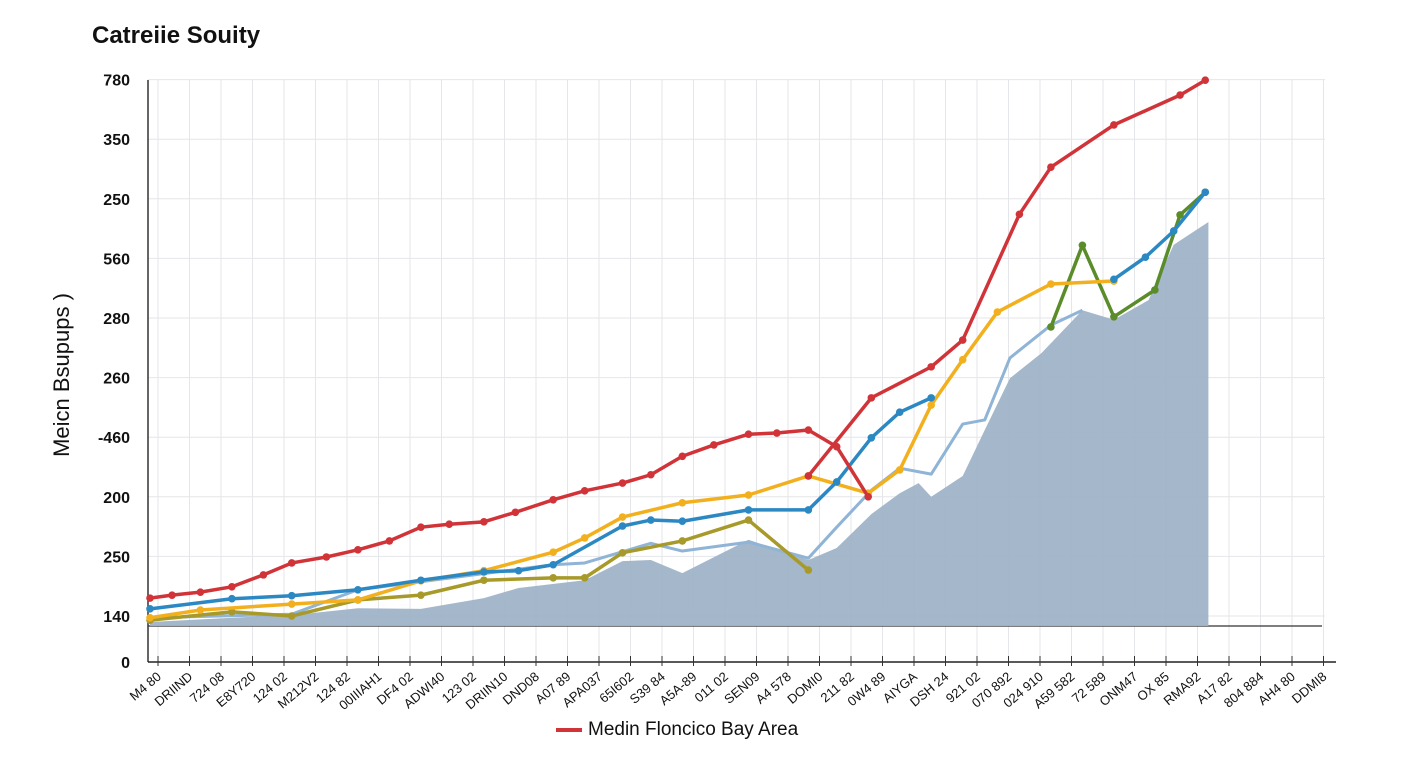 Image resolution: width=1408 pixels, height=768 pixels. I want to click on series-line-green, so click(1128, 259).